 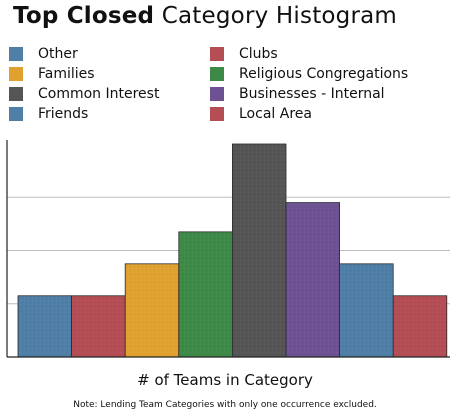 I want to click on legend-item-religious-congregations: Religious Congregations, so click(x=309, y=74).